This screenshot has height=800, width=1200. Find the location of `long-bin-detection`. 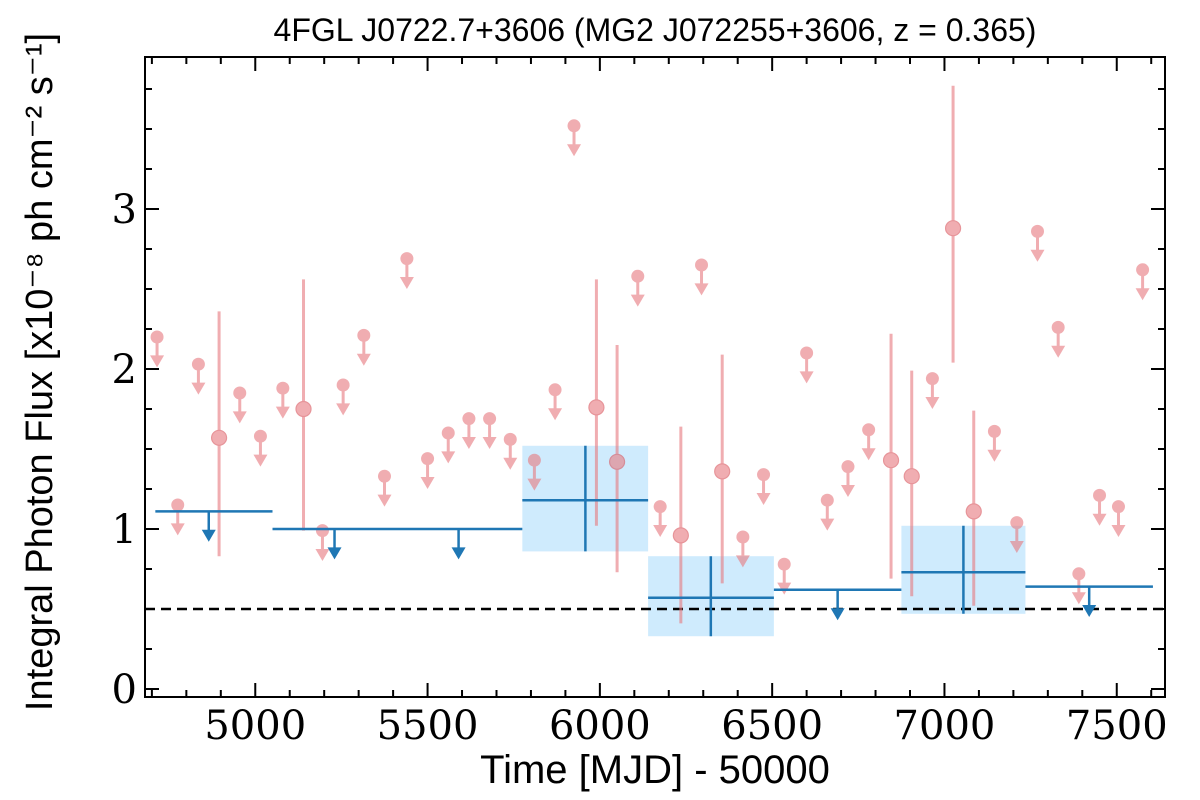

long-bin-detection is located at coordinates (711, 596).